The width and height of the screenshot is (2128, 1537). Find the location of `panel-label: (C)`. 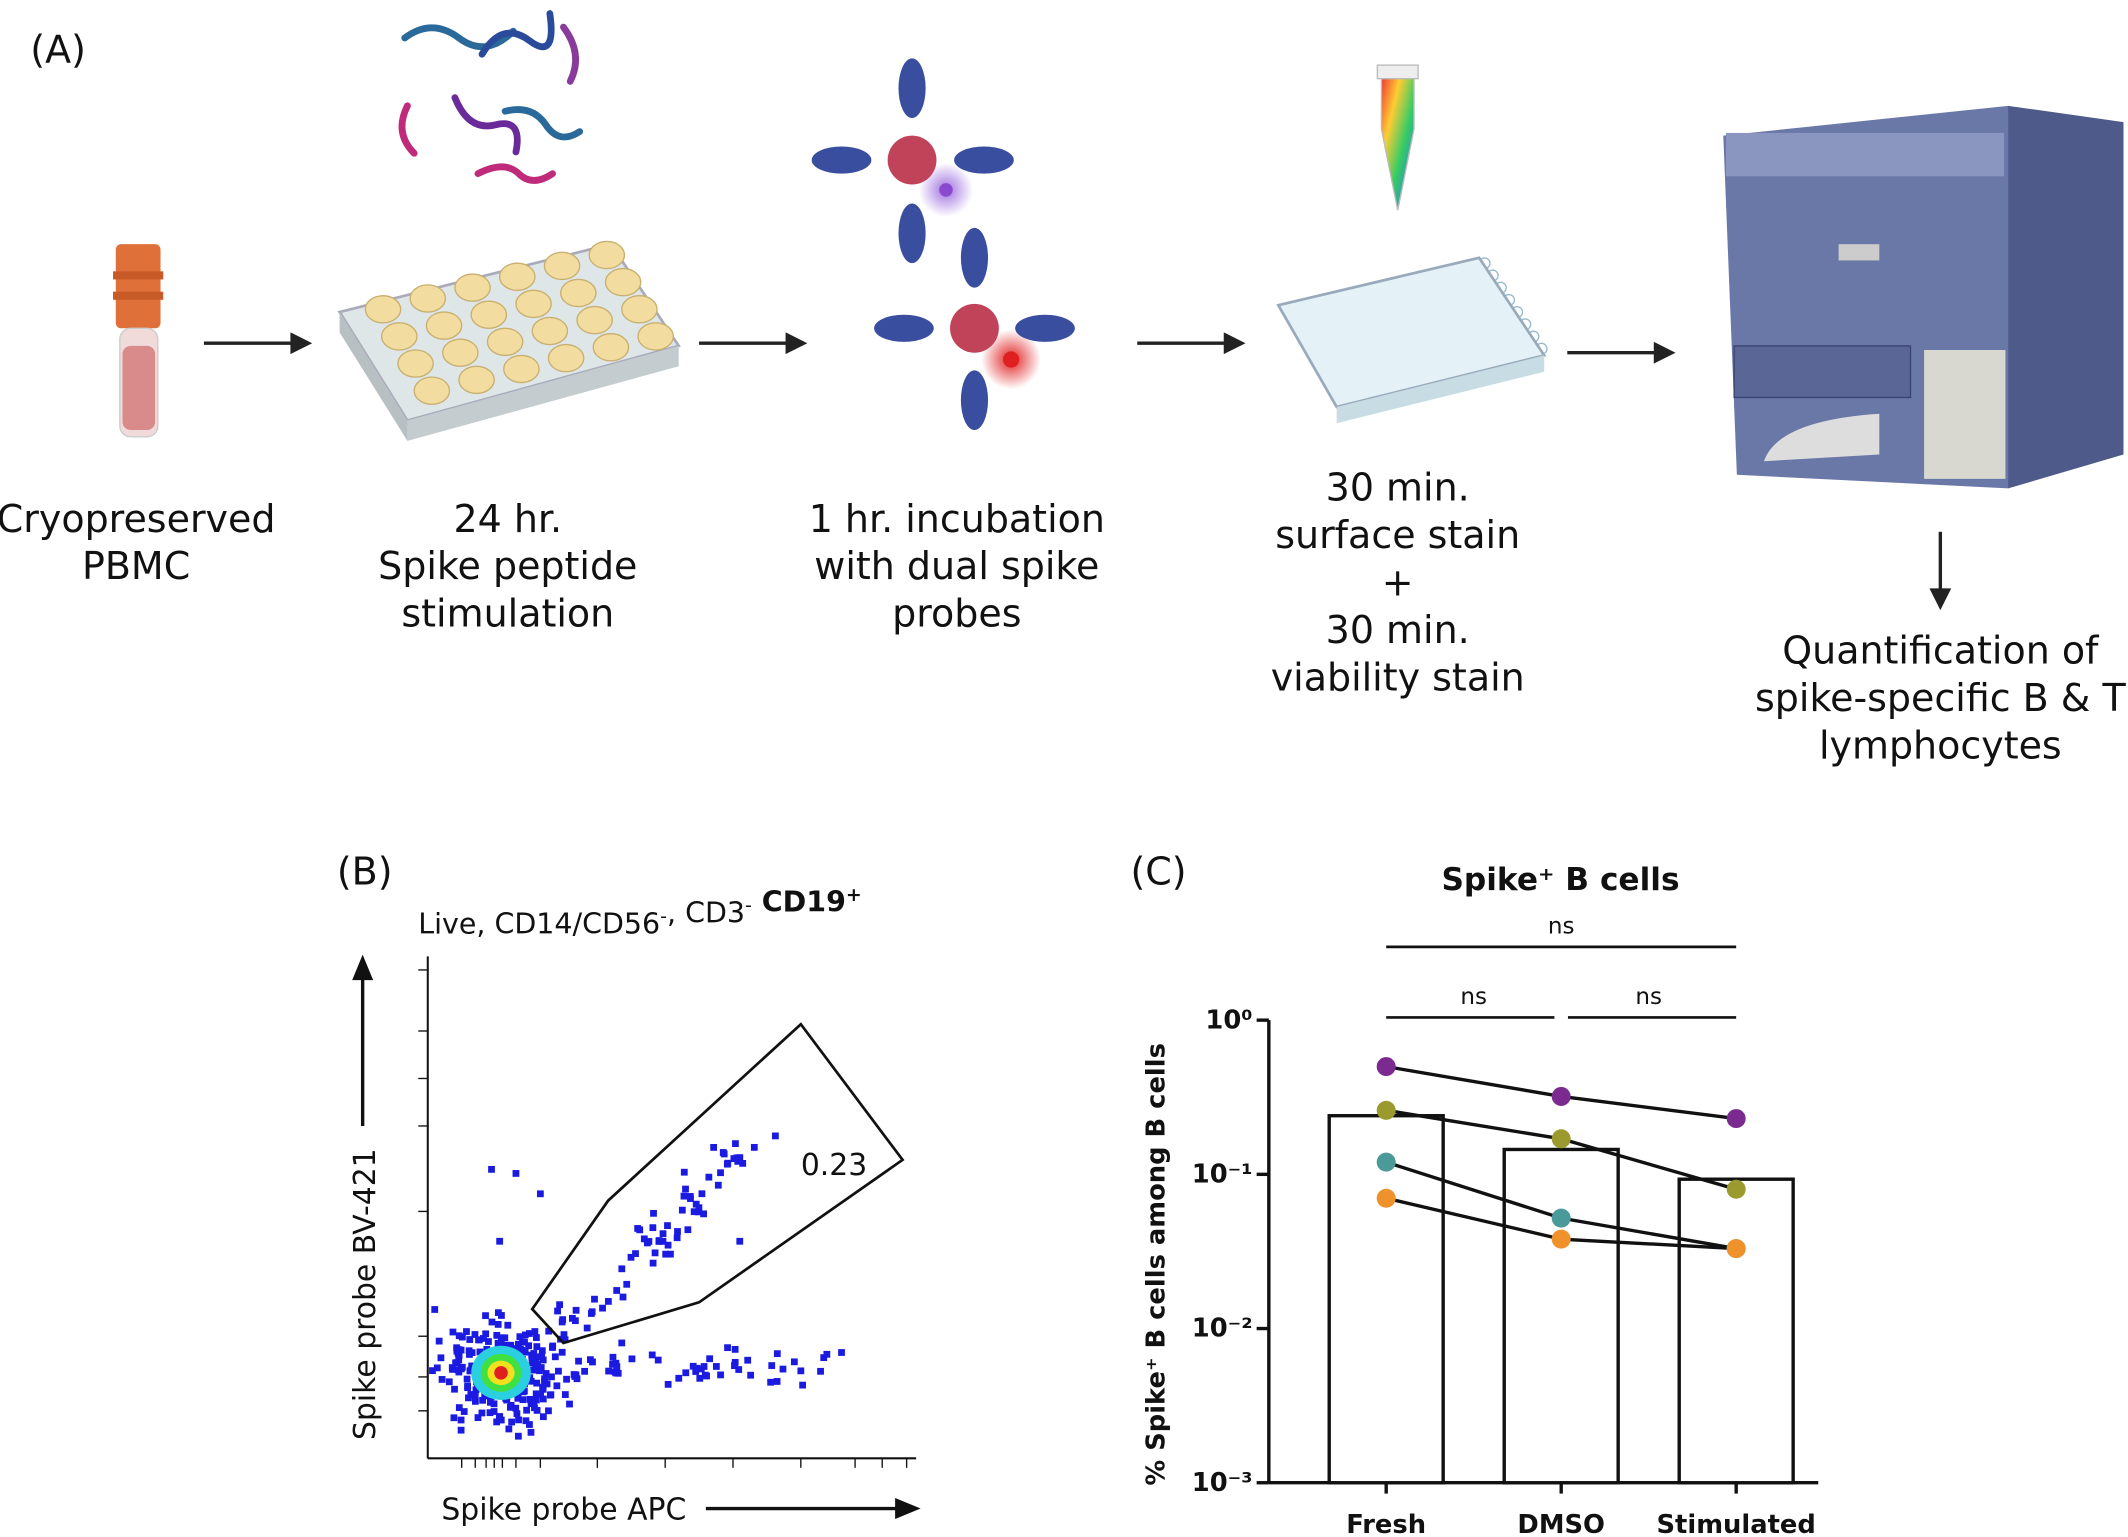

panel-label: (C) is located at coordinates (1158, 871).